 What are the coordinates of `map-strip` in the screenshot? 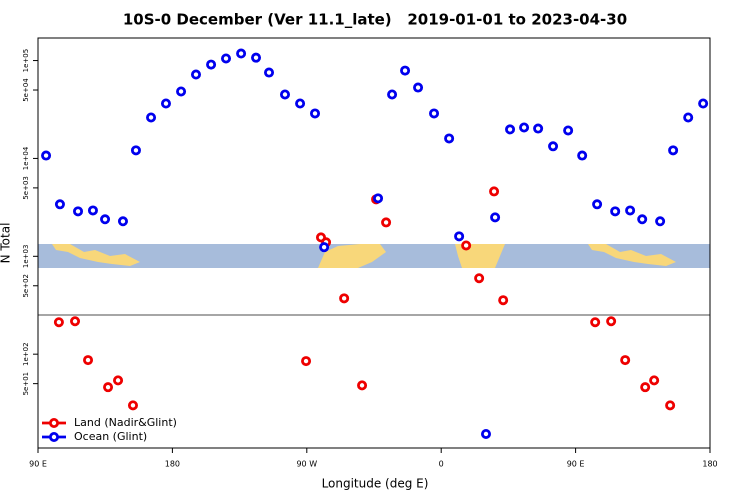 It's located at (374, 256).